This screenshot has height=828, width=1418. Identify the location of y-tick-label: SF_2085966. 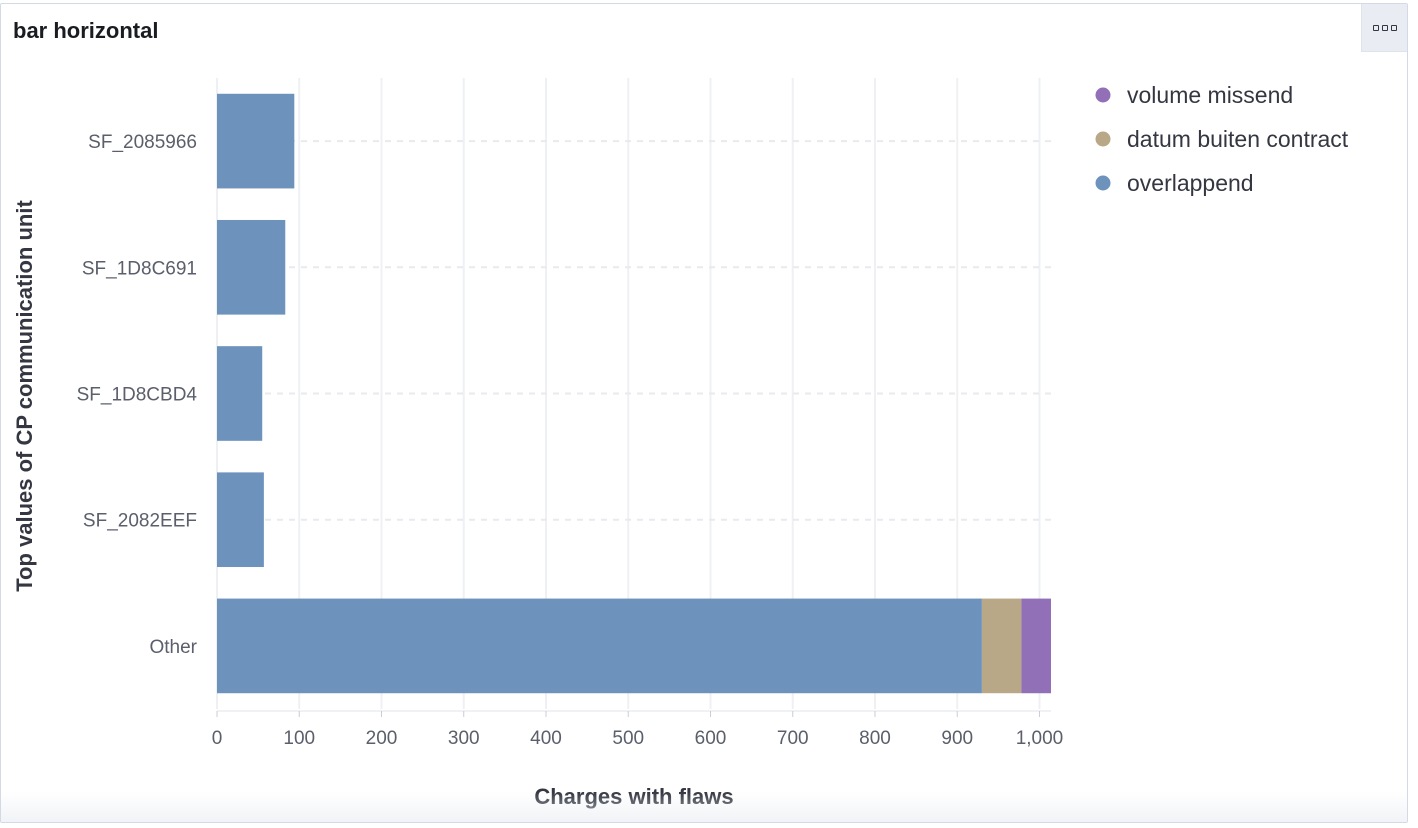
(142, 142).